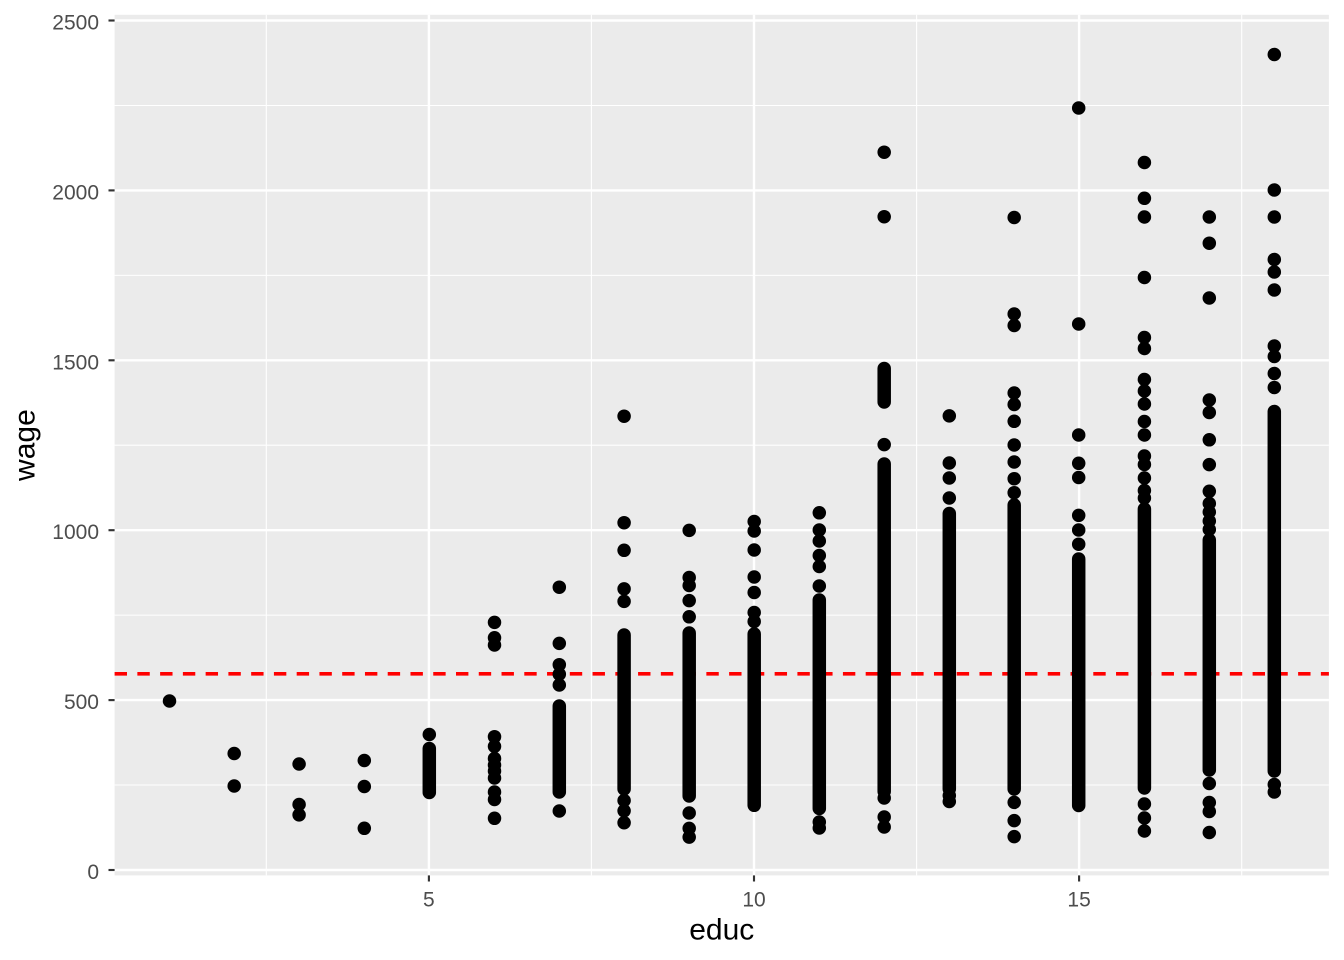  What do you see at coordinates (81, 702) in the screenshot?
I see `svg-text: 500` at bounding box center [81, 702].